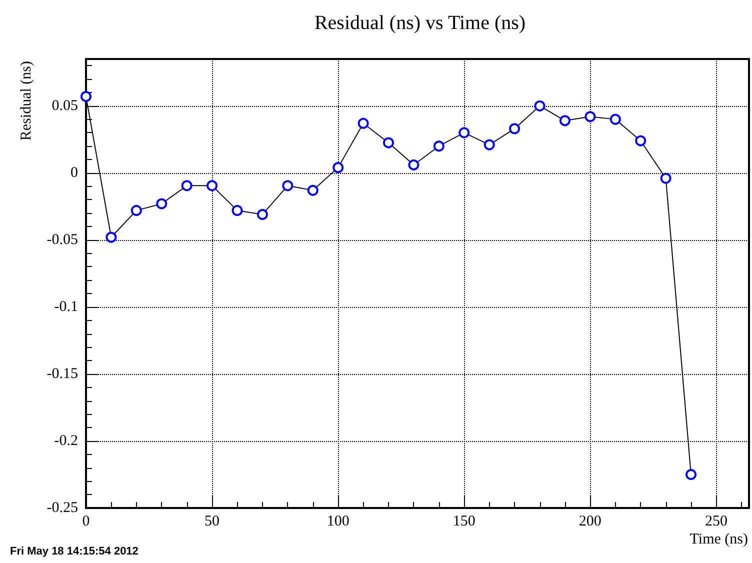 This screenshot has height=563, width=752. What do you see at coordinates (66, 306) in the screenshot?
I see `y-tick-label: -0.1` at bounding box center [66, 306].